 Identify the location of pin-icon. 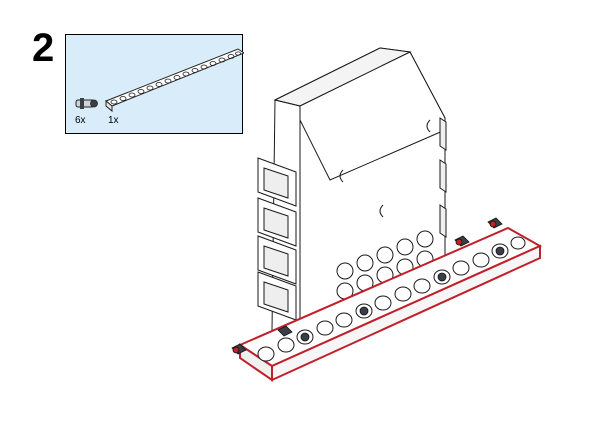
(86, 103).